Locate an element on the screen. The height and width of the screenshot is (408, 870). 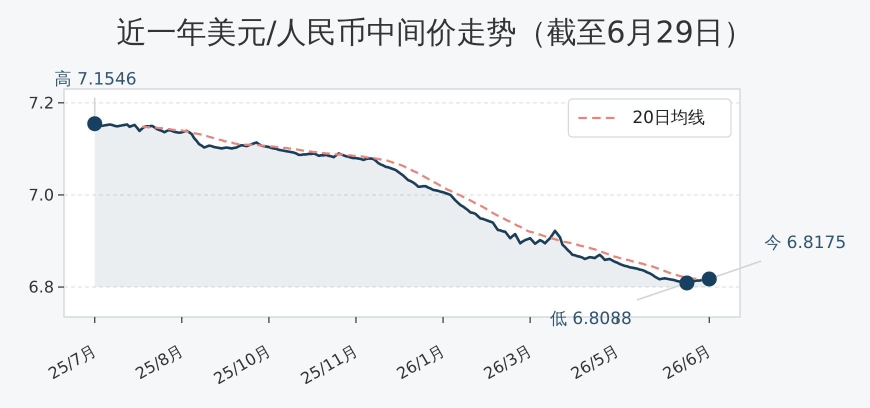
legend-label: 20日均线 is located at coordinates (669, 118).